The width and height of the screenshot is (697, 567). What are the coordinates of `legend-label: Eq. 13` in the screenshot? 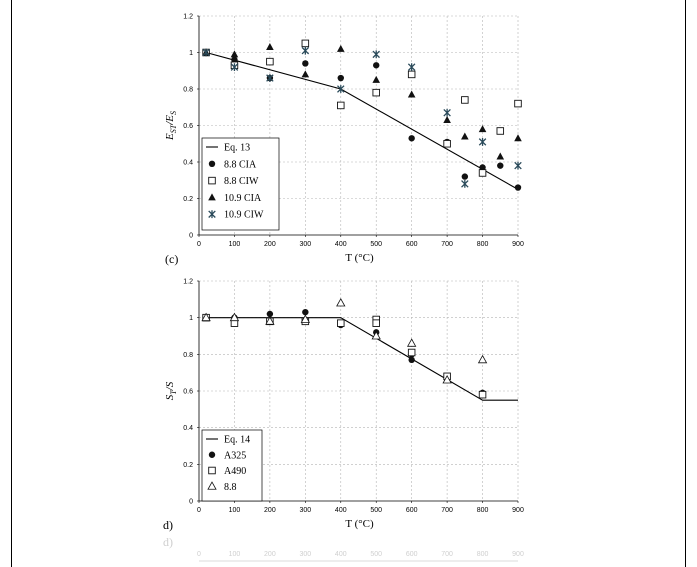 It's located at (237, 148).